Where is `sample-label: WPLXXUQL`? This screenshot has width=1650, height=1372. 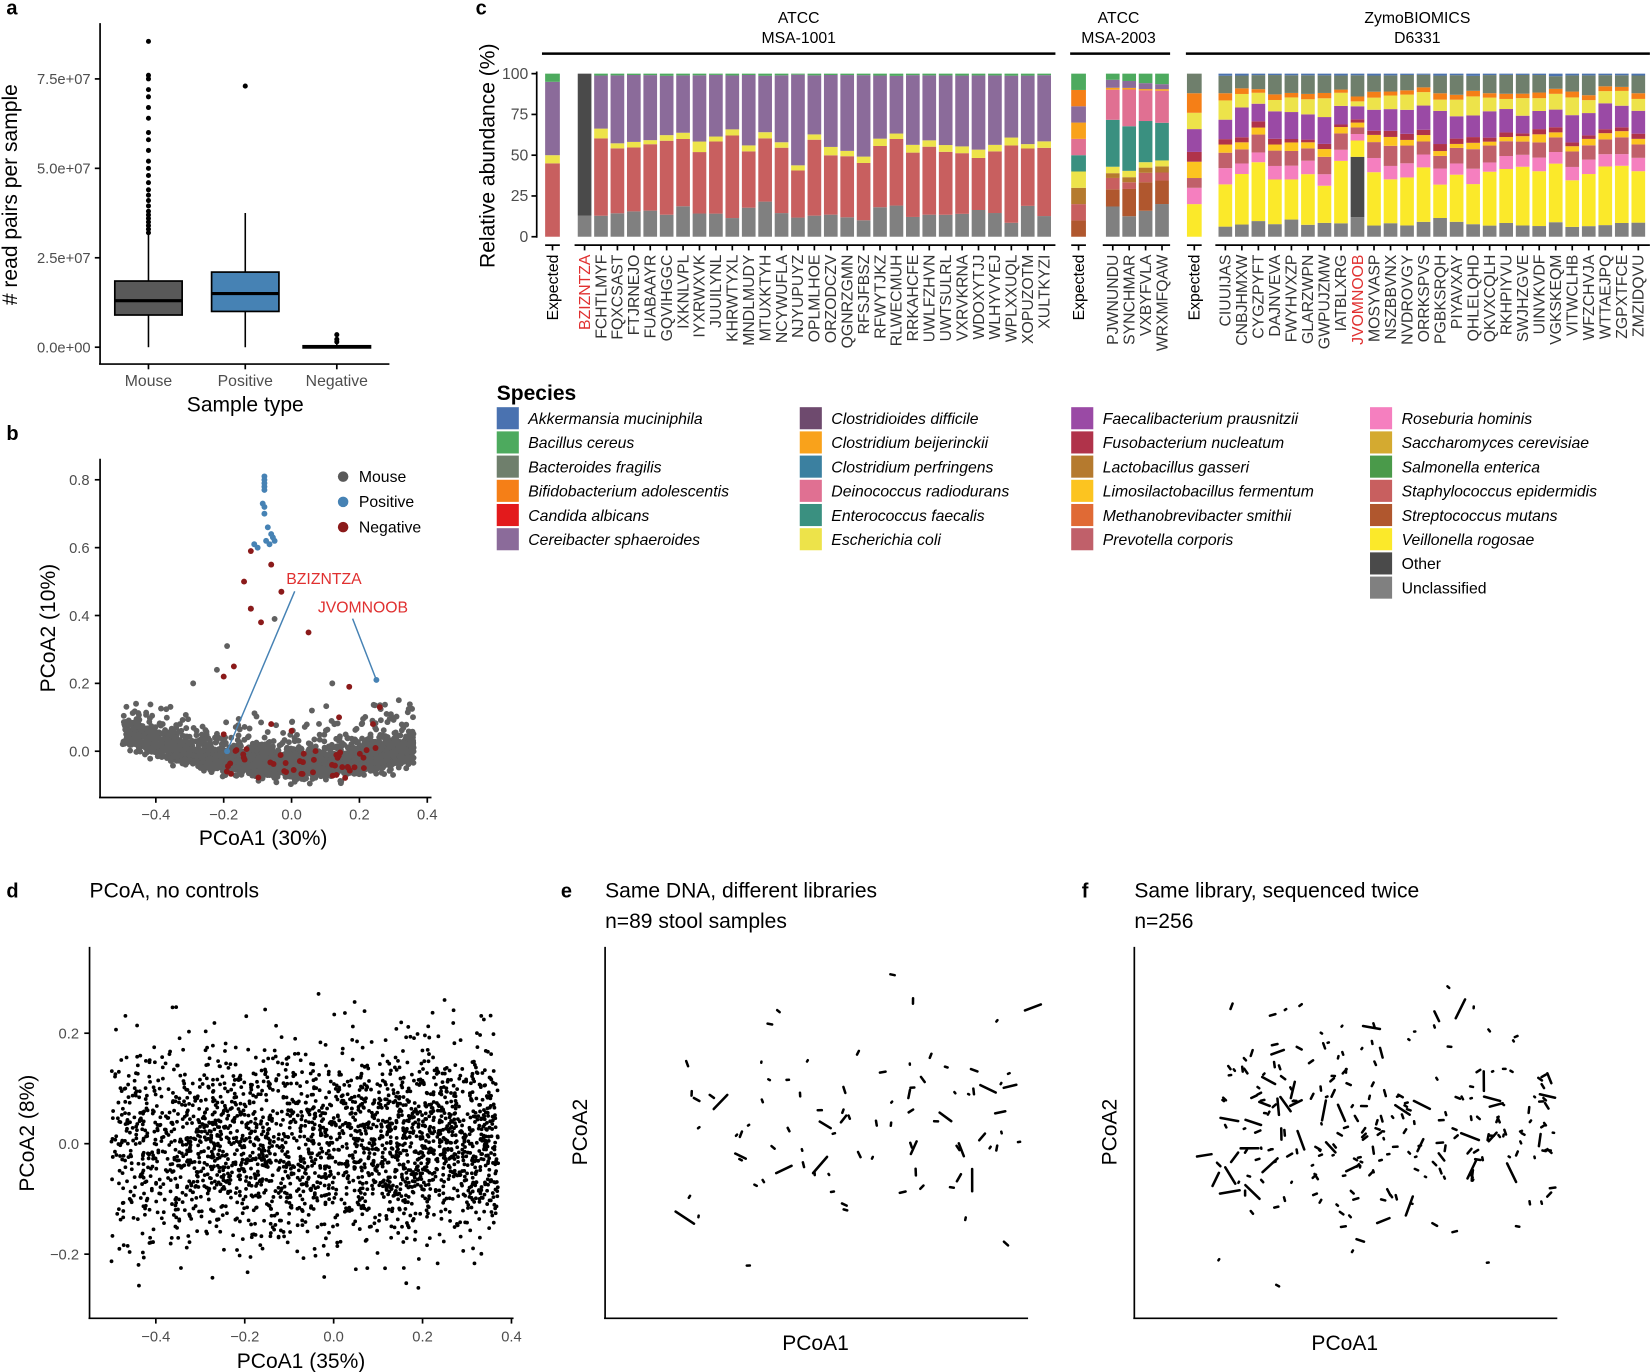 sample-label: WPLXXUQL is located at coordinates (1012, 298).